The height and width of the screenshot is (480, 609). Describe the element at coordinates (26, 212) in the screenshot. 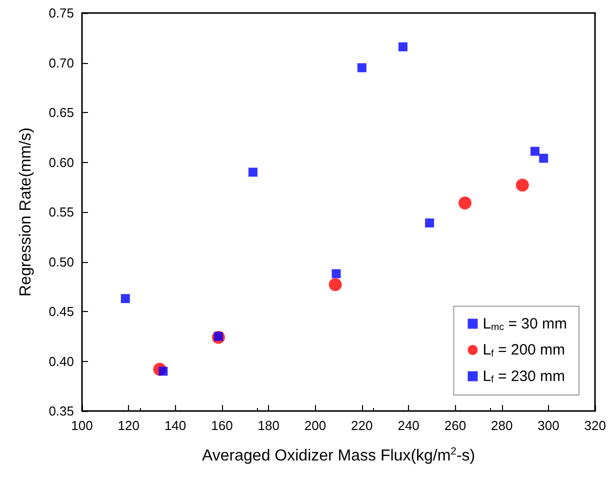

I see `y-axis-title: Regression Rate(mm/s)` at that location.